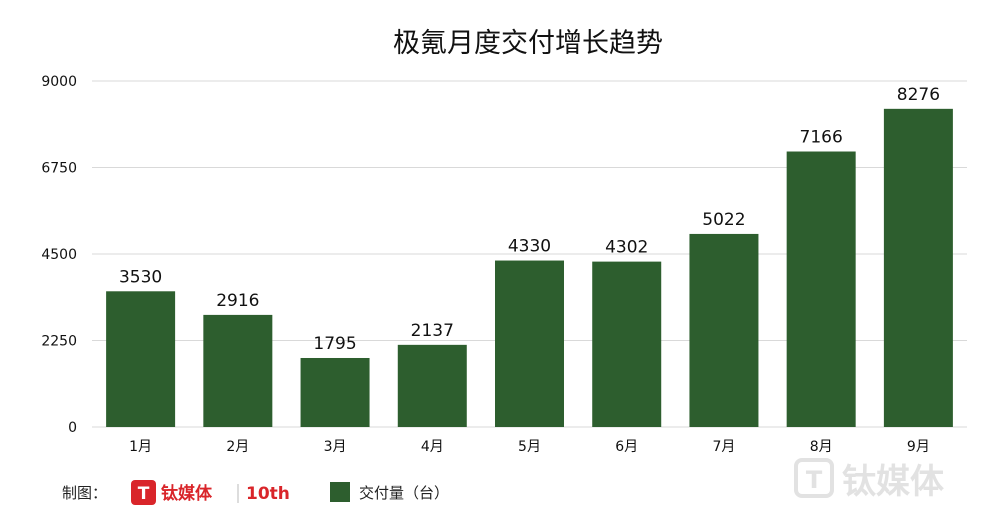  Describe the element at coordinates (404, 493) in the screenshot. I see `legend-label: 交付量（台）` at that location.